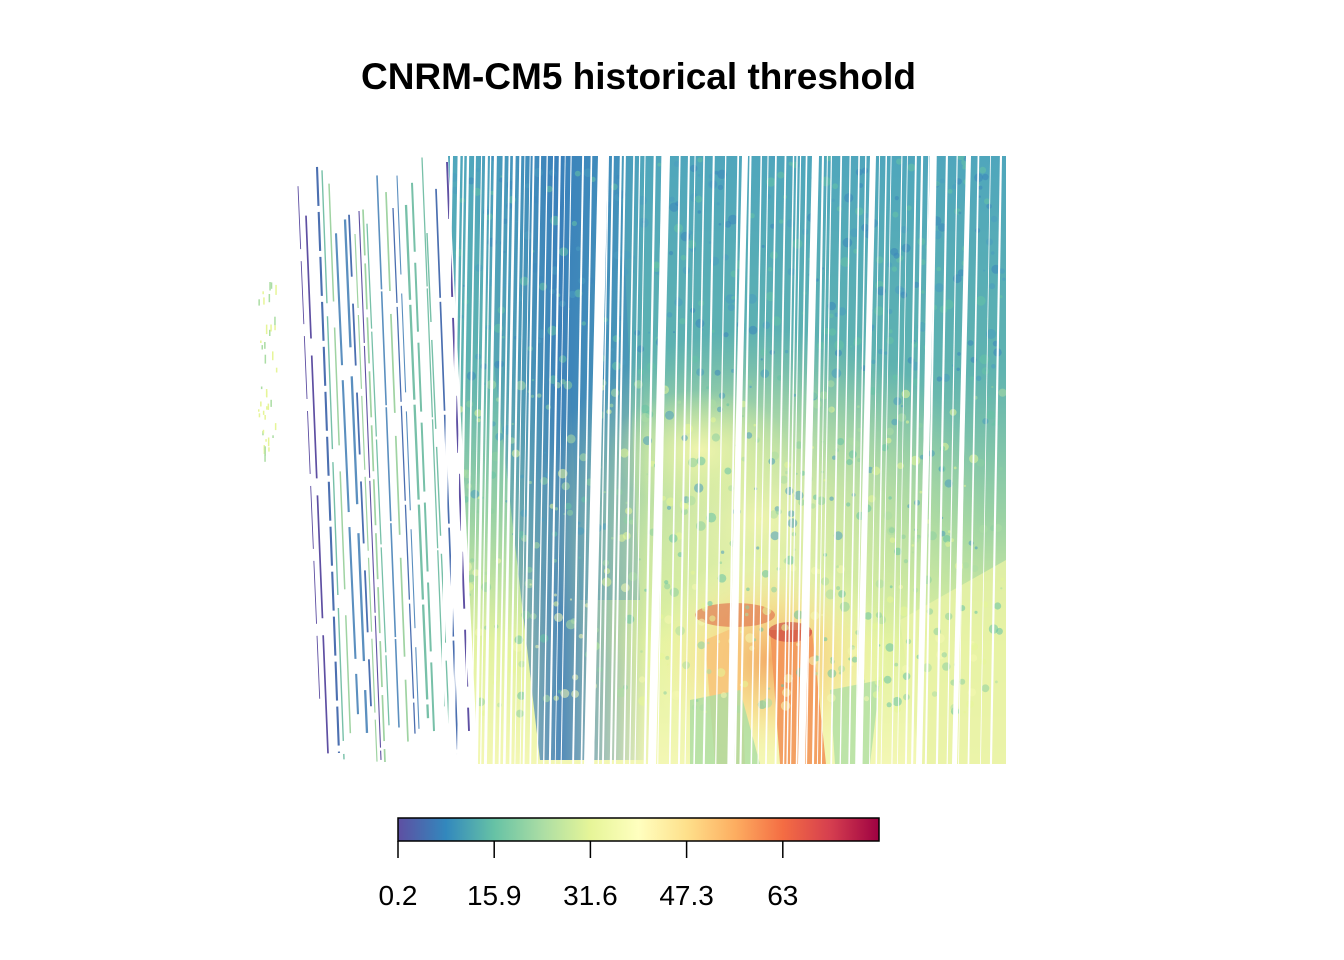 The image size is (1344, 960). Describe the element at coordinates (638, 829) in the screenshot. I see `legend-colorbar` at that location.